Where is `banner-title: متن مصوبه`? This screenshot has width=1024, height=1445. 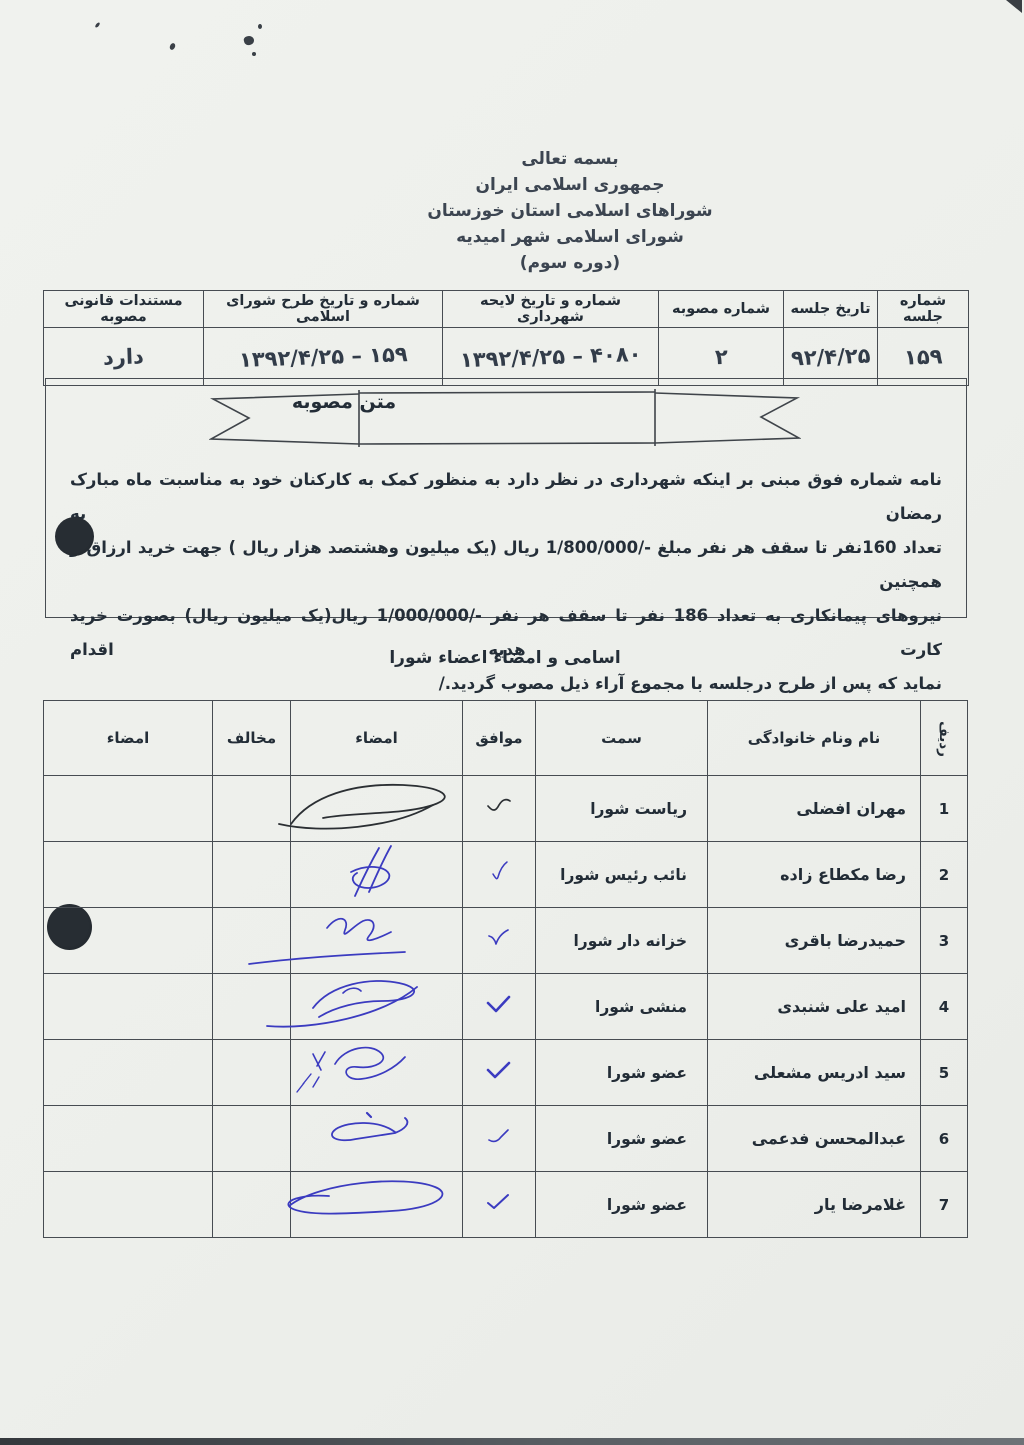
banner-title: متن مصوبه is located at coordinates (344, 402).